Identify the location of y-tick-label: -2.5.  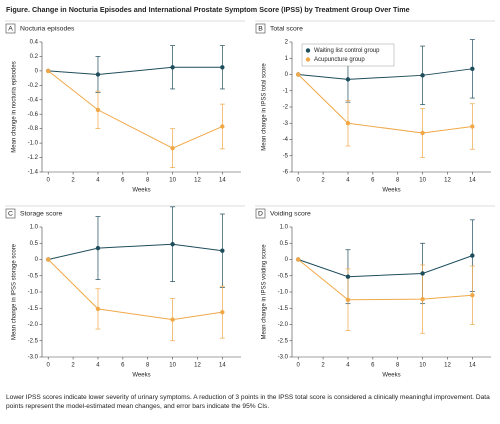
(283, 341).